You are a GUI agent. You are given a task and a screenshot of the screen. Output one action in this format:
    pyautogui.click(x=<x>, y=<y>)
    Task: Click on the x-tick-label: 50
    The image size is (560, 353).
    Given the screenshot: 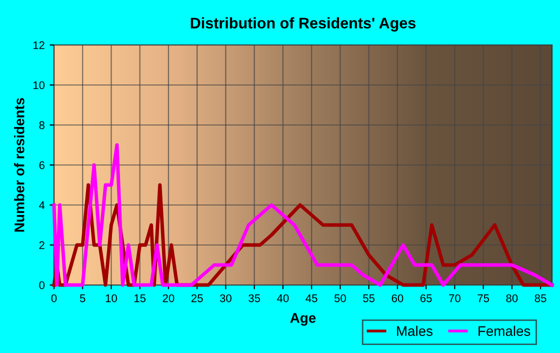 What is the action you would take?
    pyautogui.click(x=340, y=298)
    